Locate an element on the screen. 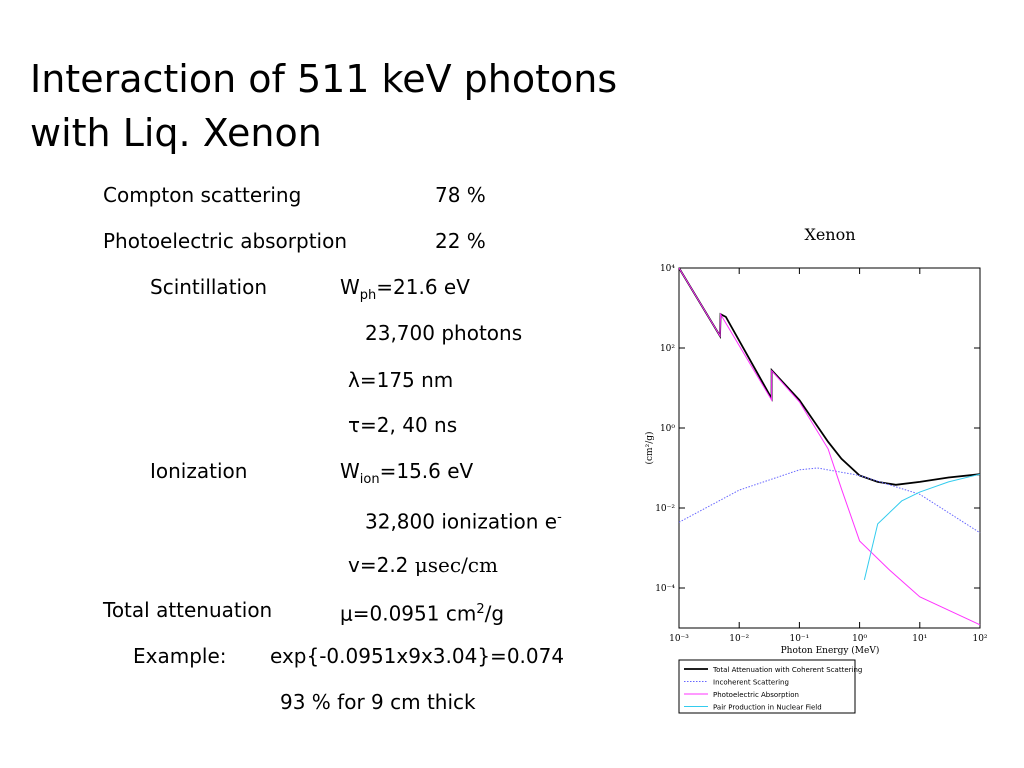  text-cell: v=2.2 μsec/cm is located at coordinates (423, 565).